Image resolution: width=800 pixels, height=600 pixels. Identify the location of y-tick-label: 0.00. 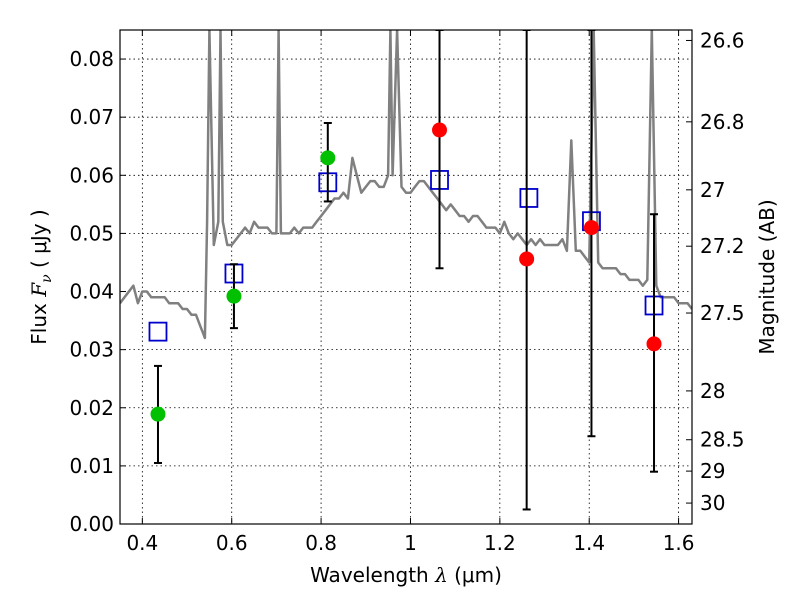
(91, 524).